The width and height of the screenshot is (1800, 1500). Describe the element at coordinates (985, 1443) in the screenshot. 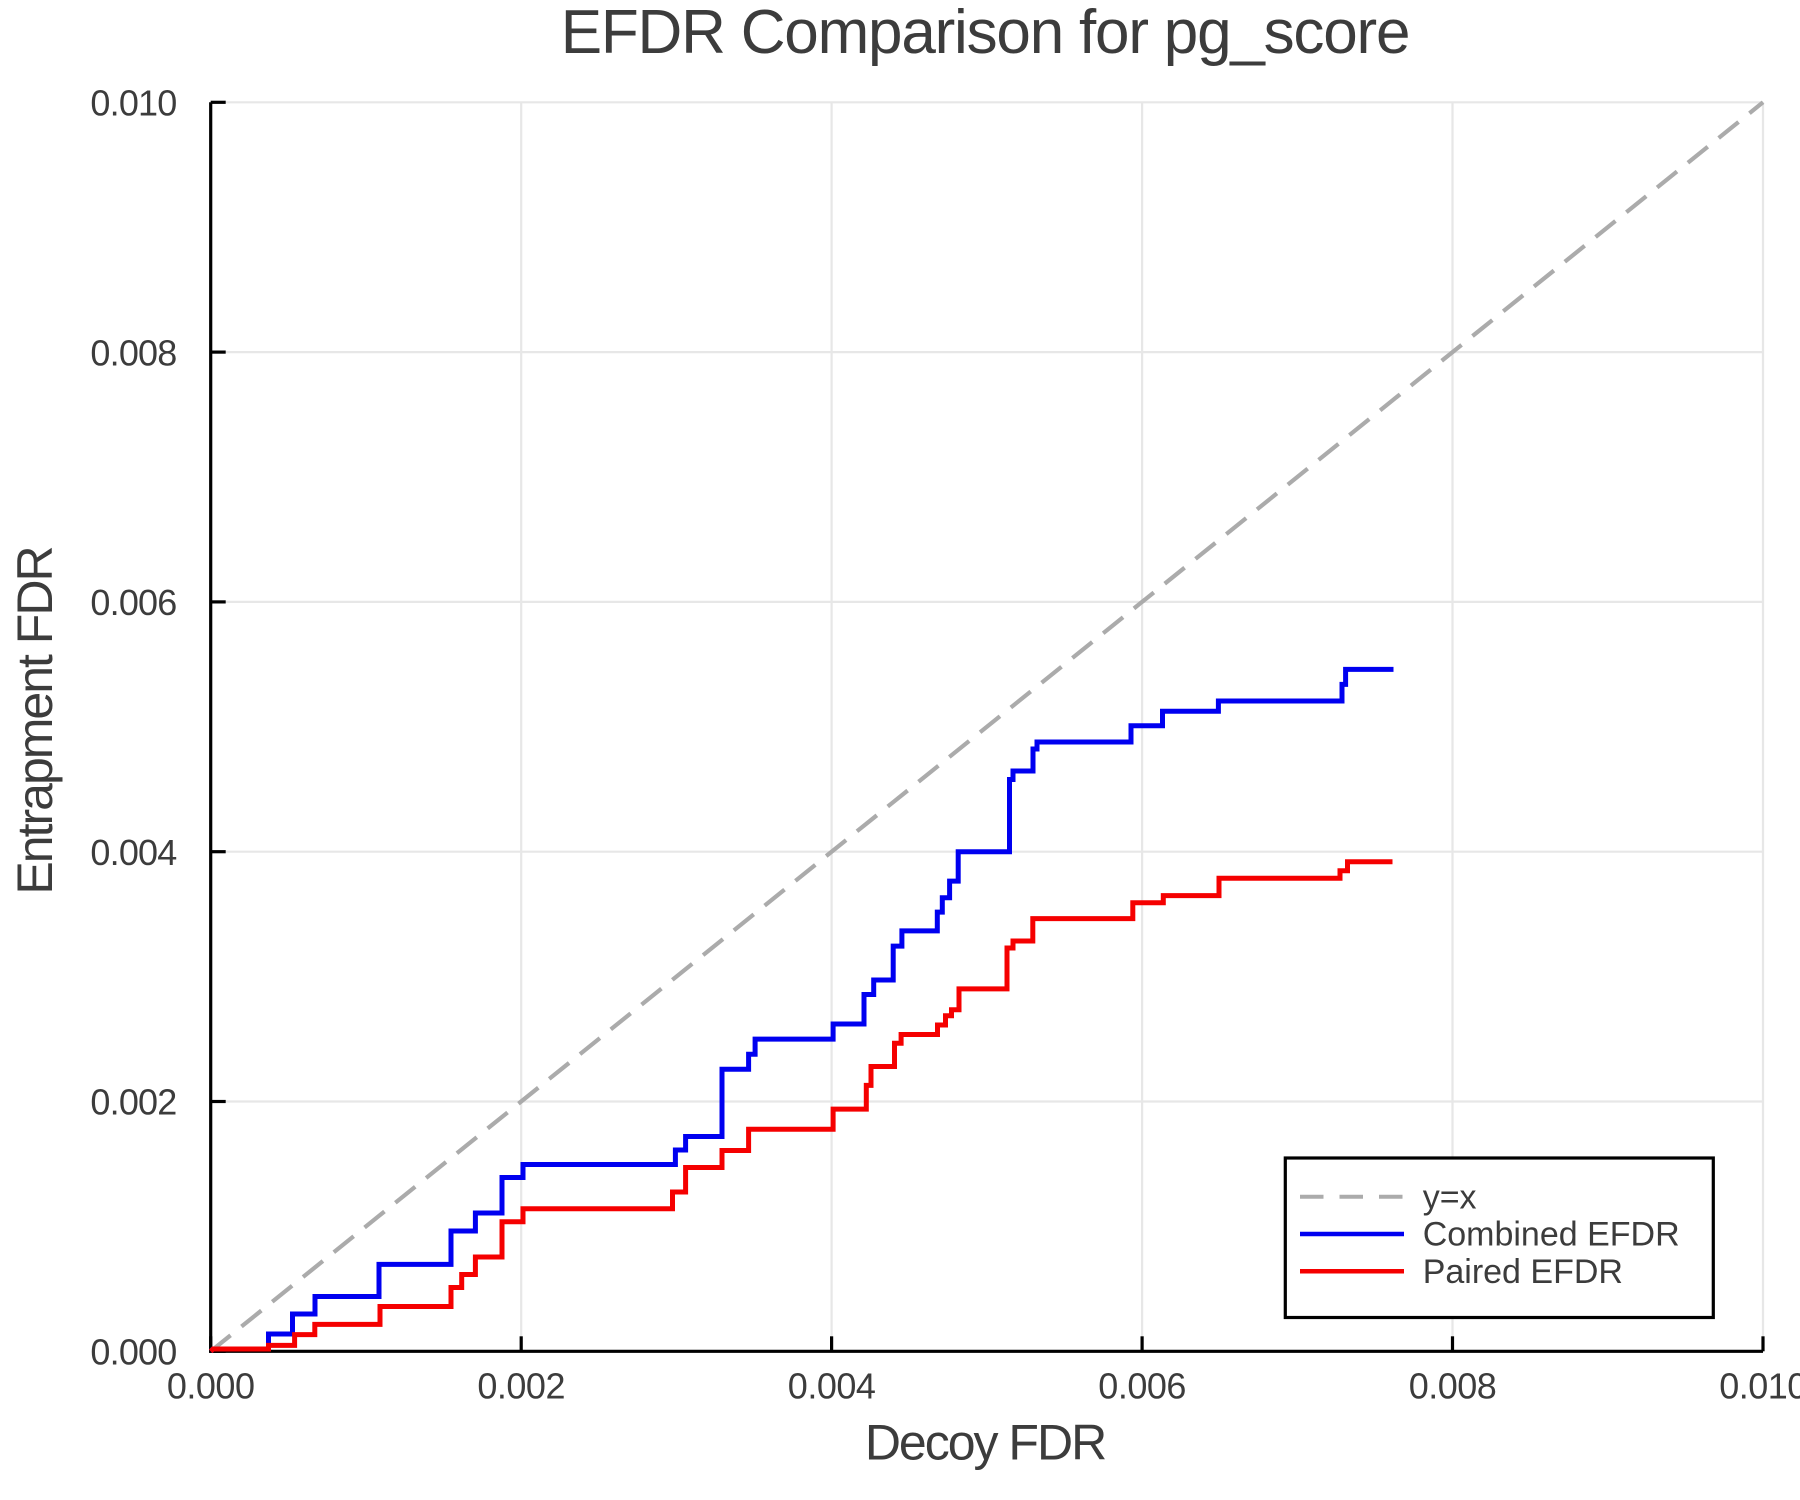

I see `svg-text: Decoy FDR` at that location.